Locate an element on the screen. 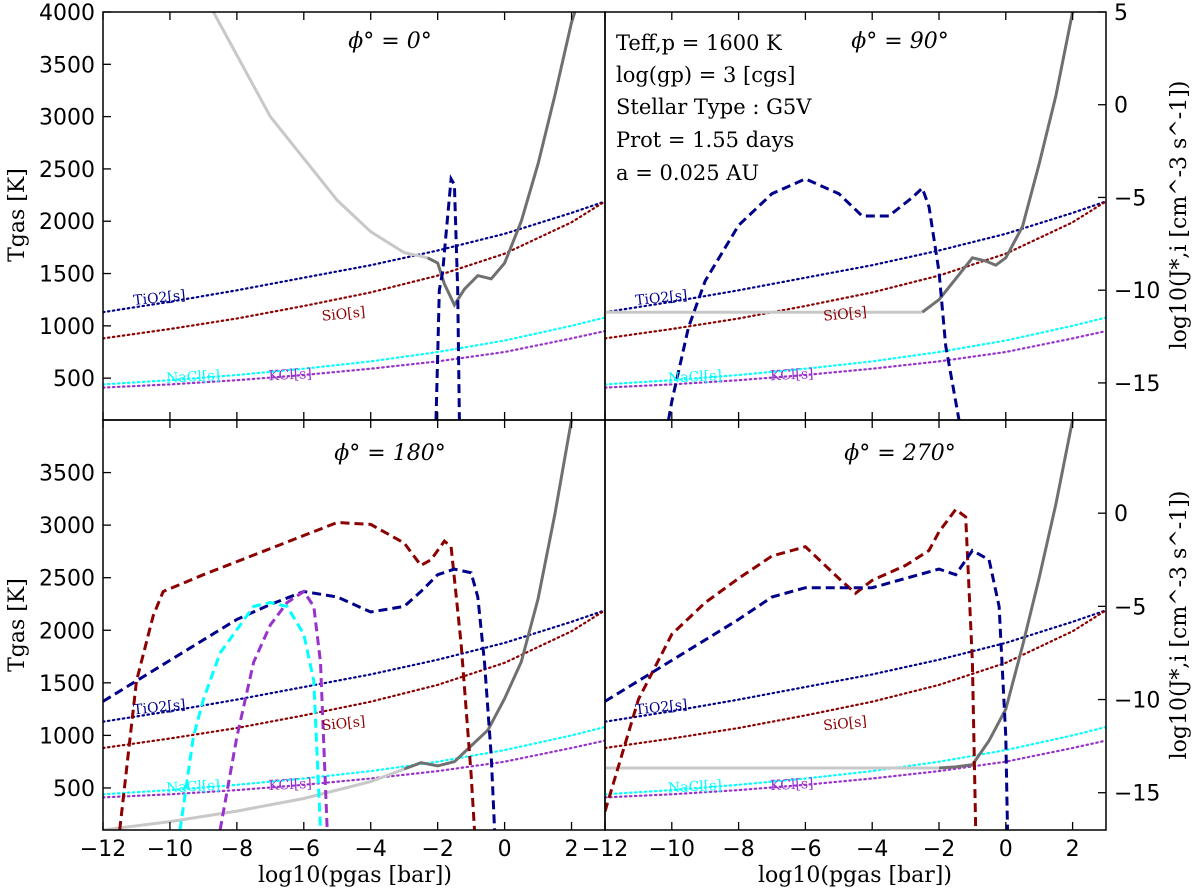  info-prot: Prot = 1.55 days is located at coordinates (705, 140).